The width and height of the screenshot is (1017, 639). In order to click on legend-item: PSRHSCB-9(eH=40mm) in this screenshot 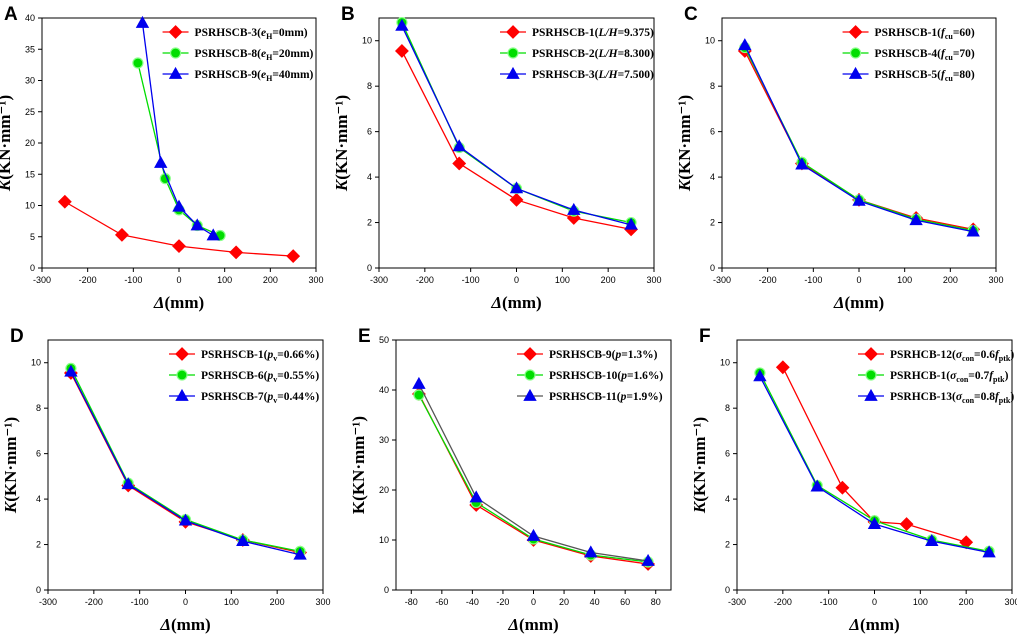, I will do `click(238, 74)`.